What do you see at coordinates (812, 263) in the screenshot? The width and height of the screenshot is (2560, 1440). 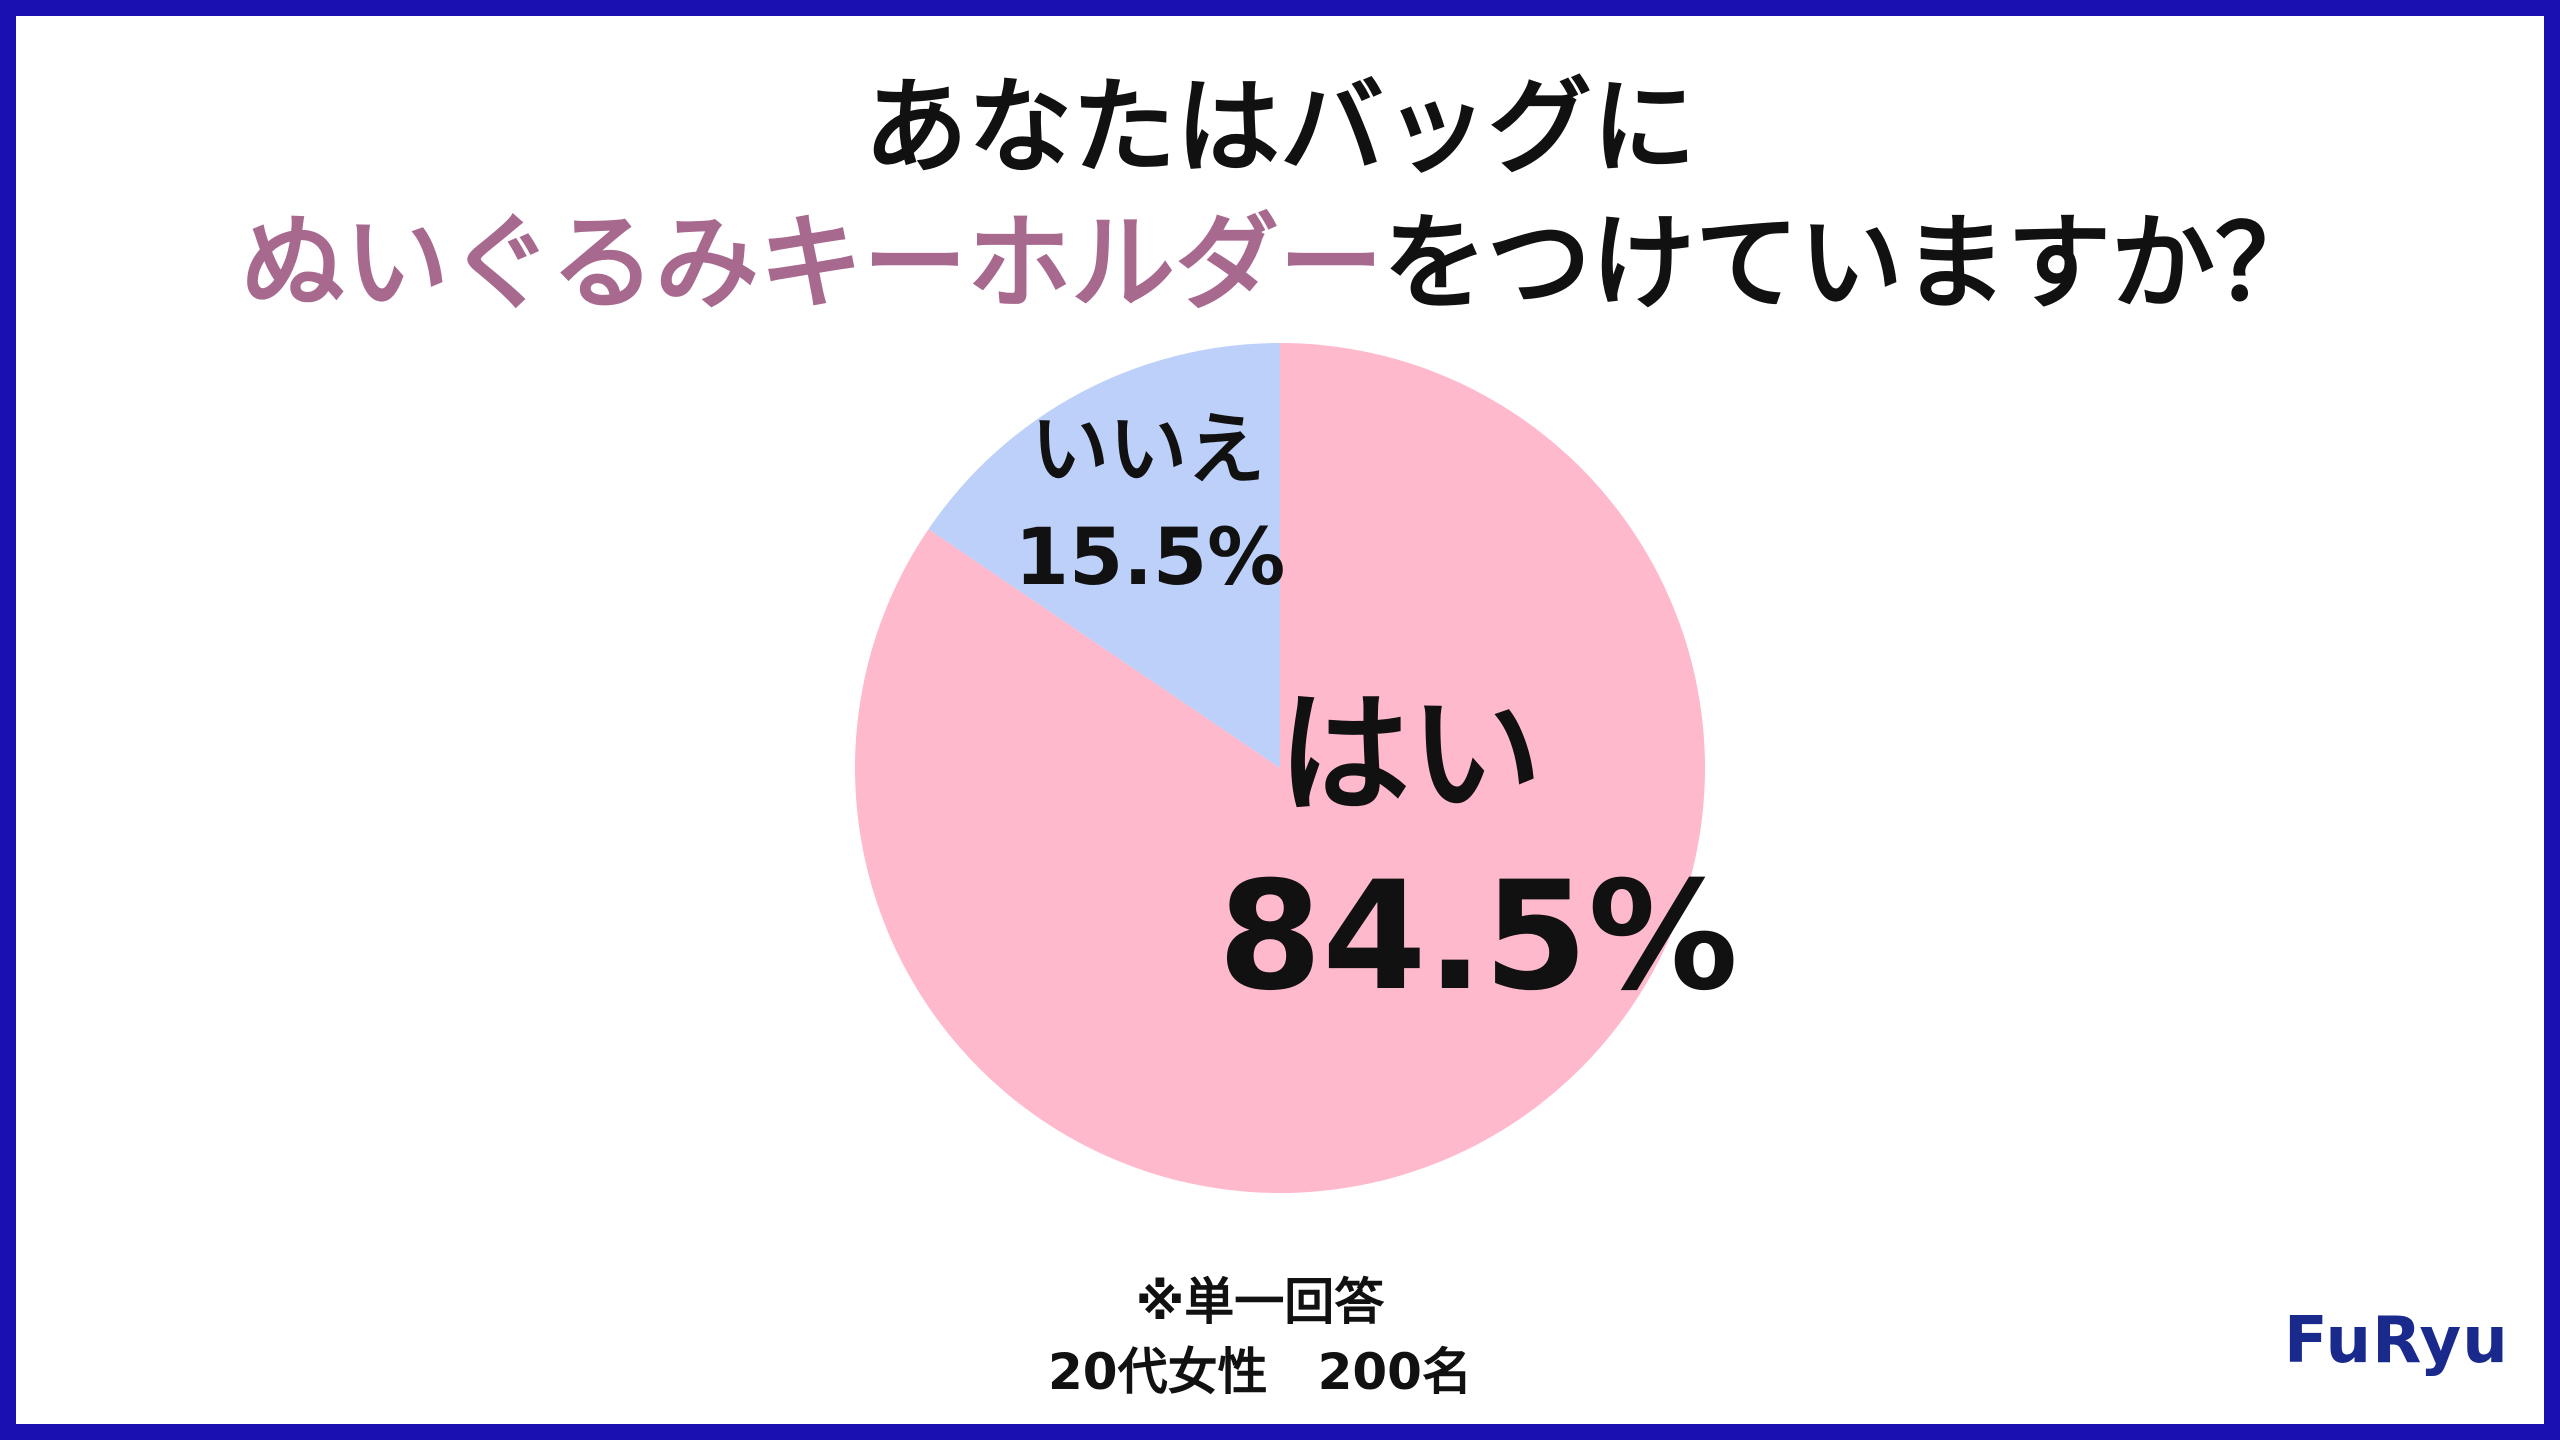 I see `chart-title-accent: ぬいぐるみキーホルダー` at bounding box center [812, 263].